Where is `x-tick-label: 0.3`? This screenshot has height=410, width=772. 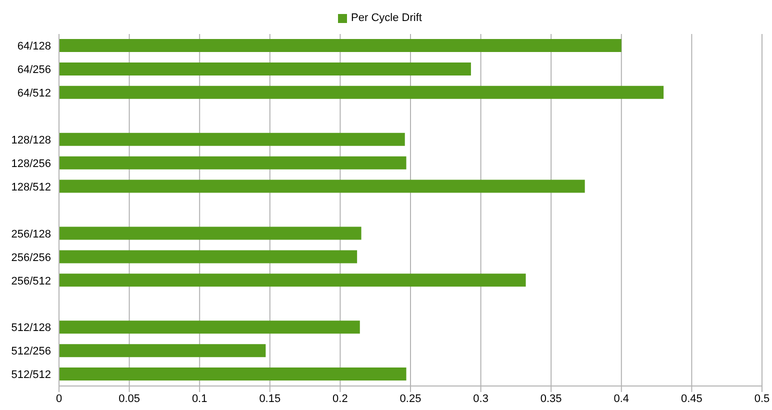
x-tick-label: 0.3 is located at coordinates (480, 398).